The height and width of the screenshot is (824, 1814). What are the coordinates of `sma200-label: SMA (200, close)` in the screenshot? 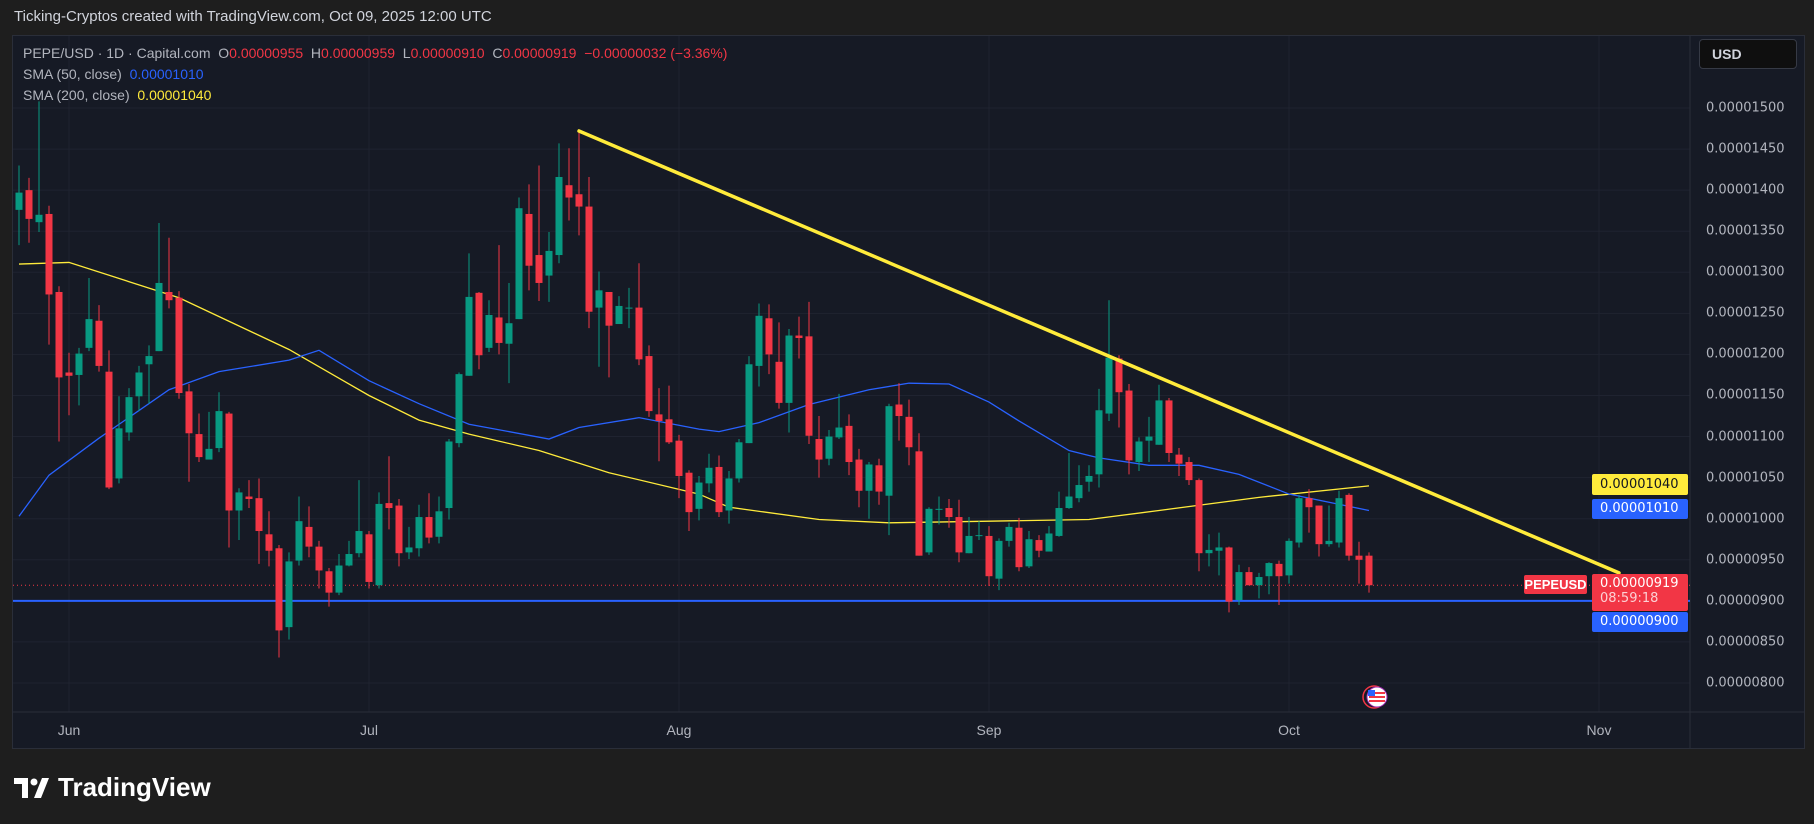 It's located at (76, 95).